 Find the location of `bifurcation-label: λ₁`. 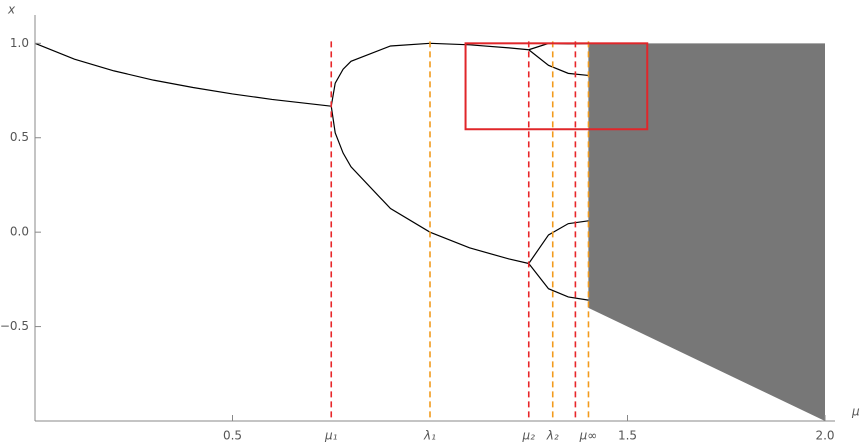

bifurcation-label: λ₁ is located at coordinates (429, 436).